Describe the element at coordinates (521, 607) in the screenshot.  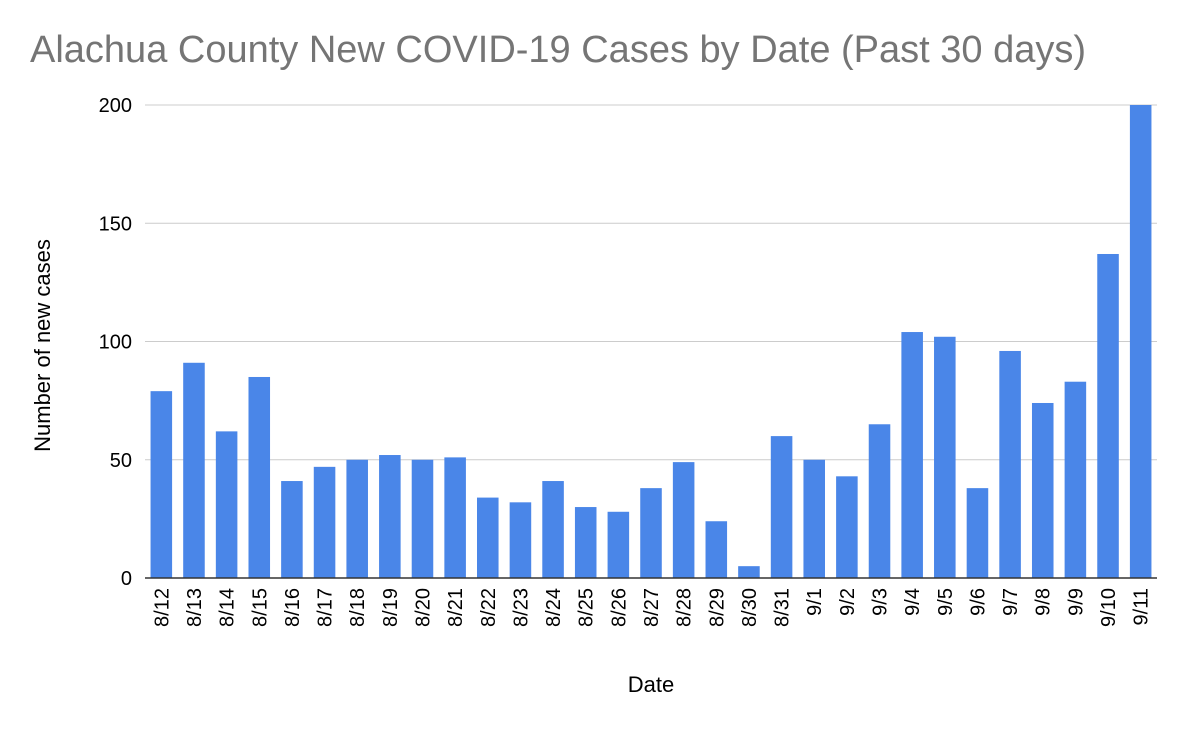
I see `x-tick-label: 8/23` at that location.